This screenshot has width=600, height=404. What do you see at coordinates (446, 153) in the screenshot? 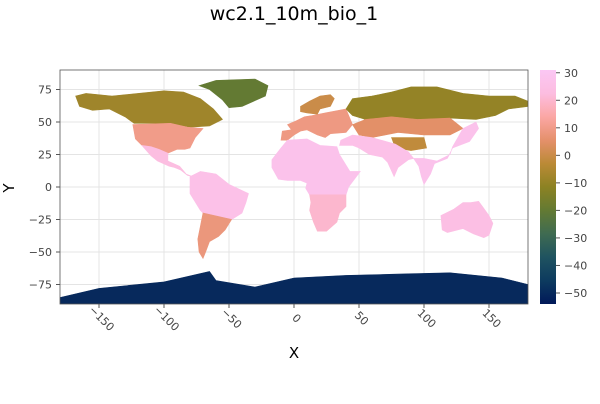
I see `land-region-southeast-asia` at bounding box center [446, 153].